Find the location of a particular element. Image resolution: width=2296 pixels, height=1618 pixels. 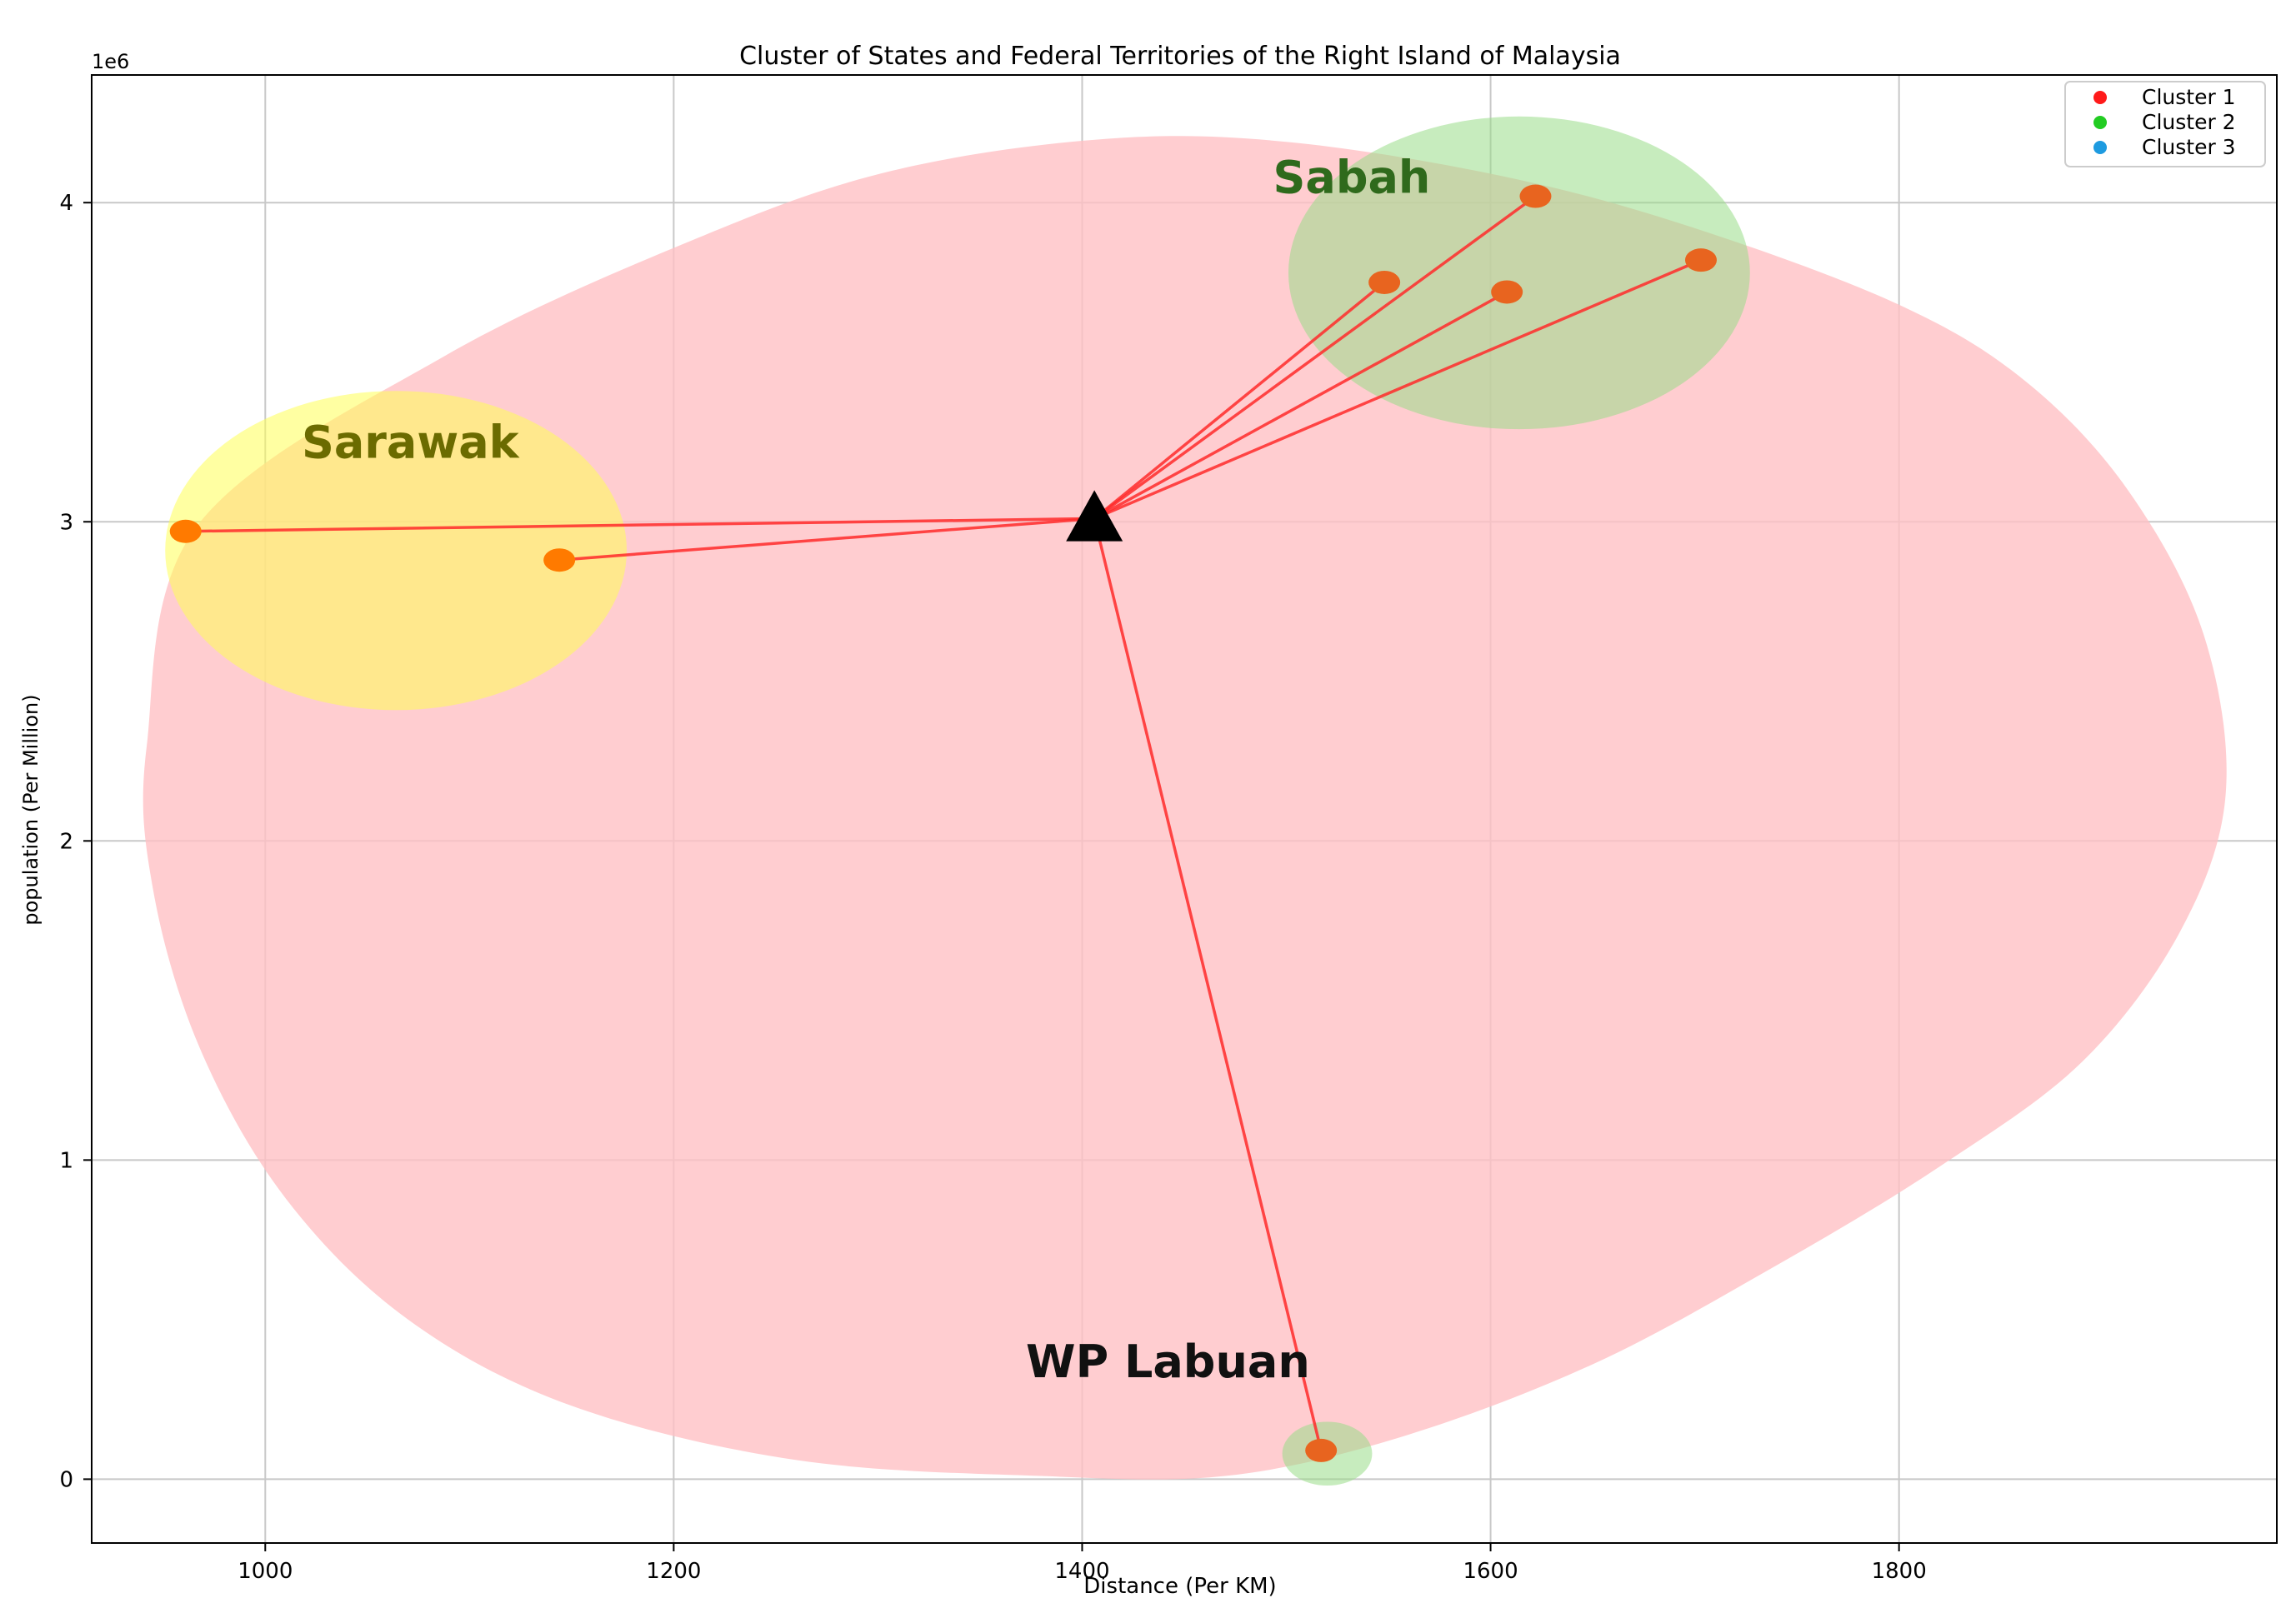

legend-frame is located at coordinates (2165, 124).